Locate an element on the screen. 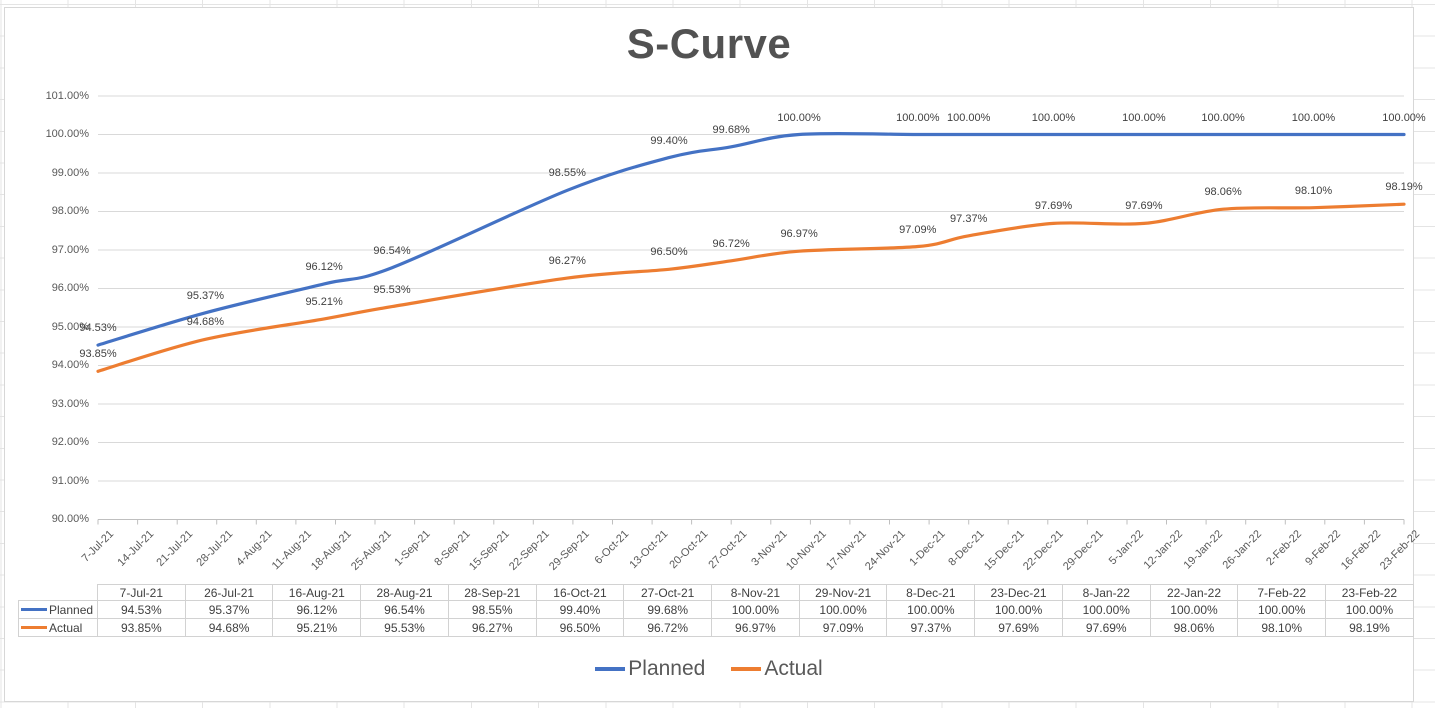 The image size is (1435, 708). legend-item-actual: Actual is located at coordinates (777, 669).